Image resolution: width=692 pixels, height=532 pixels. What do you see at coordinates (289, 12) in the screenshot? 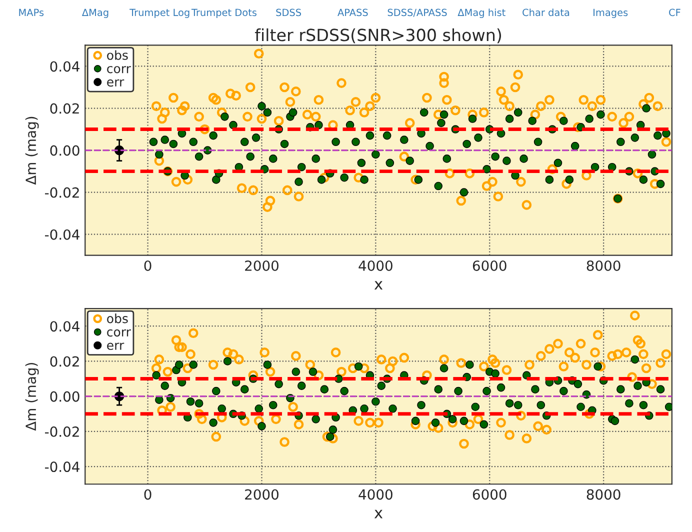
I see `text: SDSS` at bounding box center [289, 12].